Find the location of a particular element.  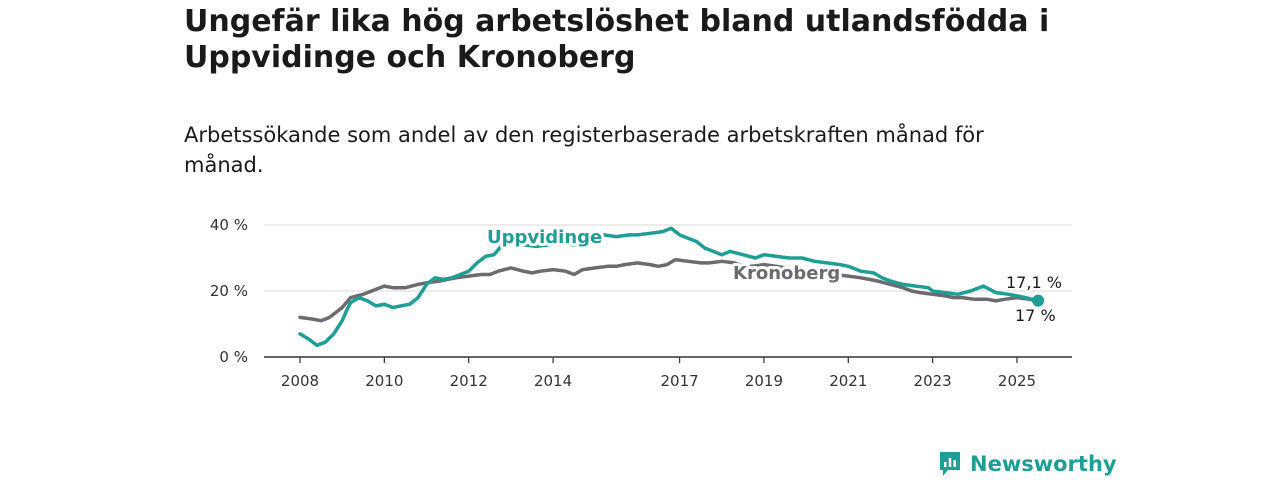

series-line-kronoberg is located at coordinates (669, 290).